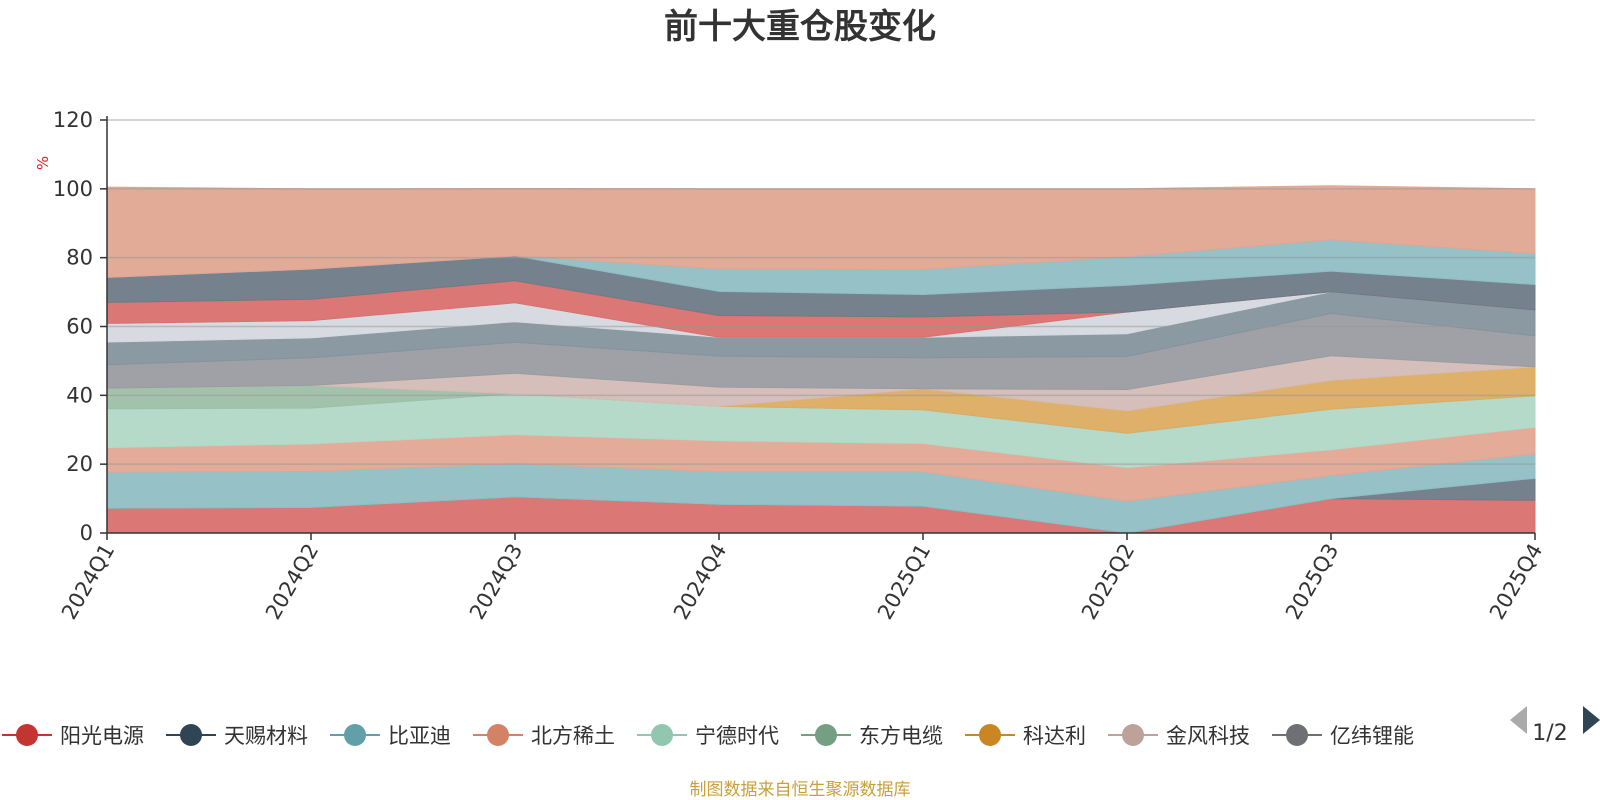  What do you see at coordinates (1054, 736) in the screenshot?
I see `legend-label: 科达利` at bounding box center [1054, 736].